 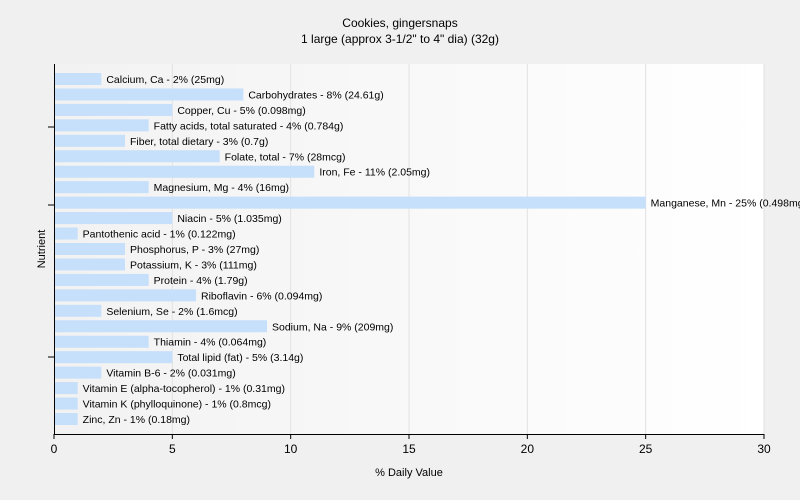 I want to click on bar-label: Zinc, Zn - 1% (0.18mg), so click(x=136, y=420).